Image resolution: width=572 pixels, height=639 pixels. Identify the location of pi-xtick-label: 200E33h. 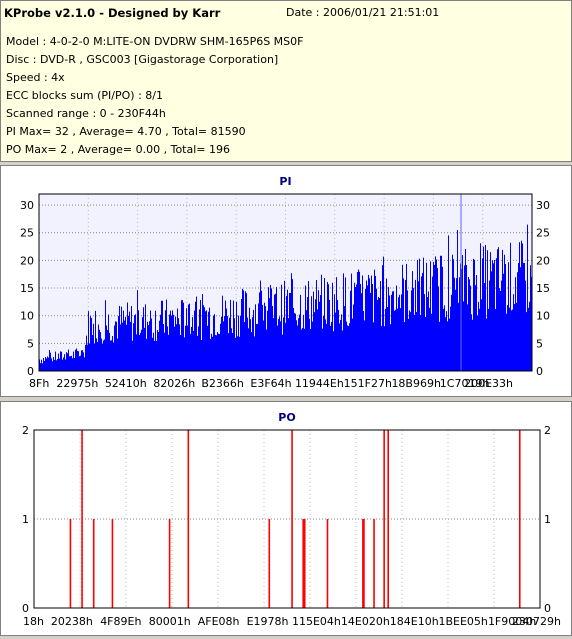
(488, 383).